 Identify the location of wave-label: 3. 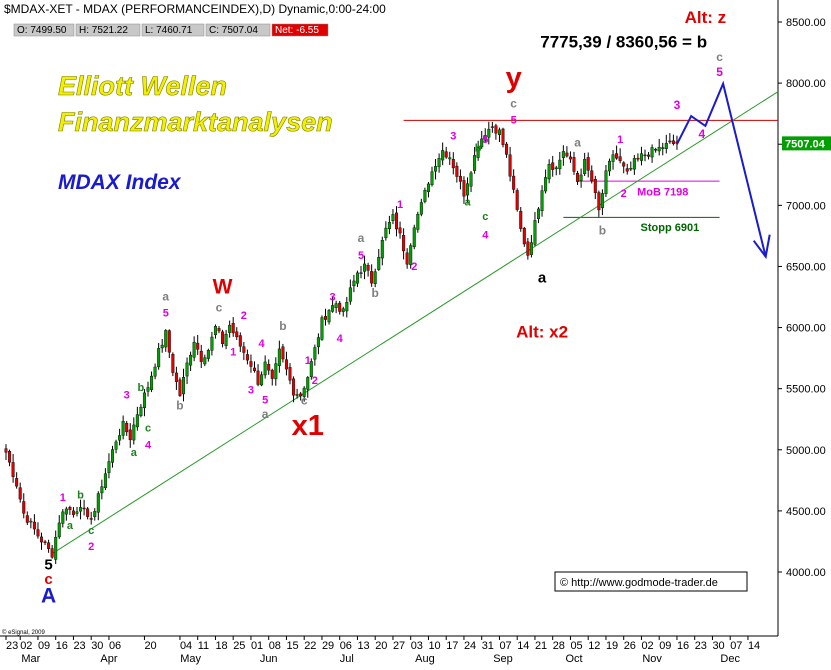
(677, 105).